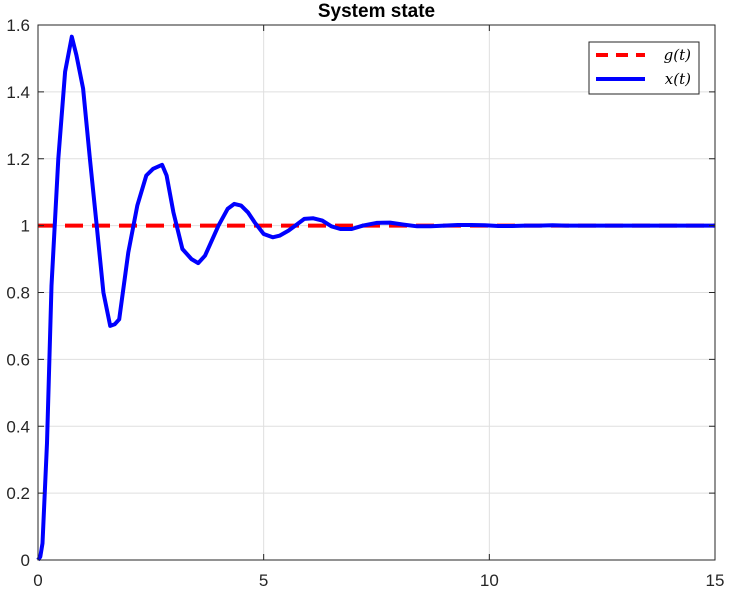  I want to click on legend-label-g: g(t), so click(677, 55).